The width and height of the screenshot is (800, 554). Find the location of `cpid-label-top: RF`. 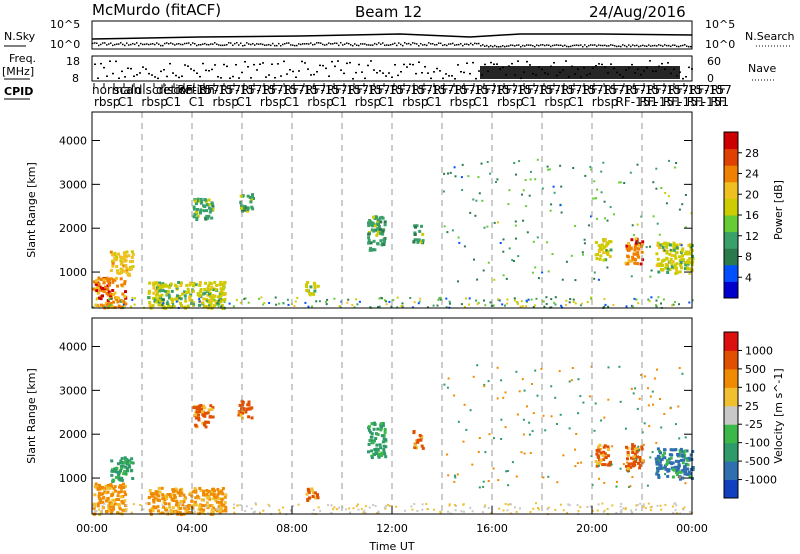

cpid-label-top: RF is located at coordinates (718, 90).